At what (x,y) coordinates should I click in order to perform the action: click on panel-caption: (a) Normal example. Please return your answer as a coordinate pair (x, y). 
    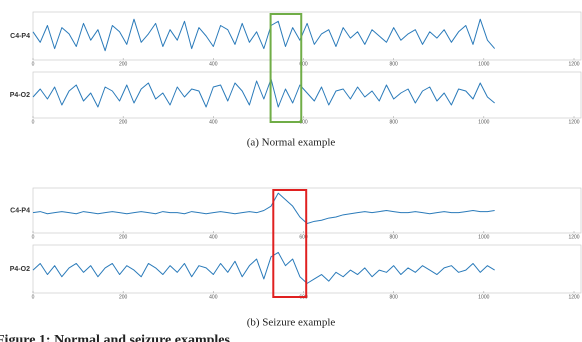
    Looking at the image, I should click on (291, 143).